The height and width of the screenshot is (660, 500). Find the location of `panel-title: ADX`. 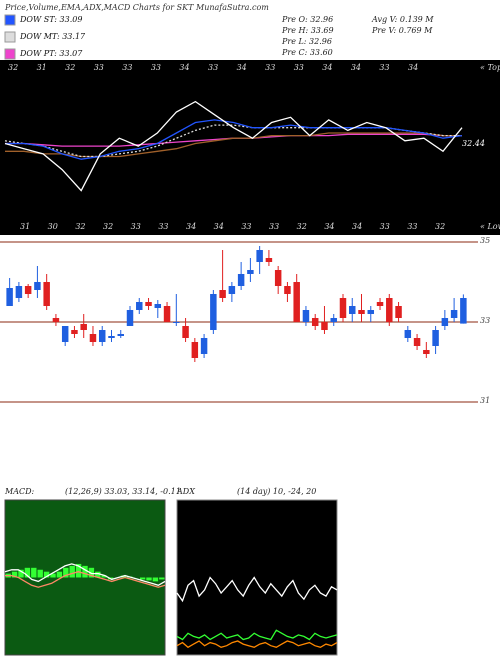

panel-title: ADX is located at coordinates (185, 491).